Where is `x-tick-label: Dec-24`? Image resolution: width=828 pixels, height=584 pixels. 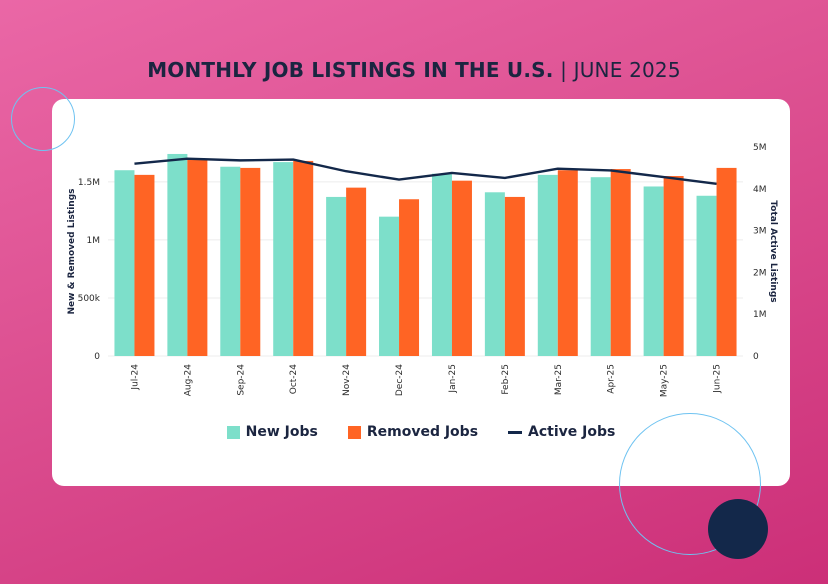
x-tick-label: Dec-24 is located at coordinates (400, 380).